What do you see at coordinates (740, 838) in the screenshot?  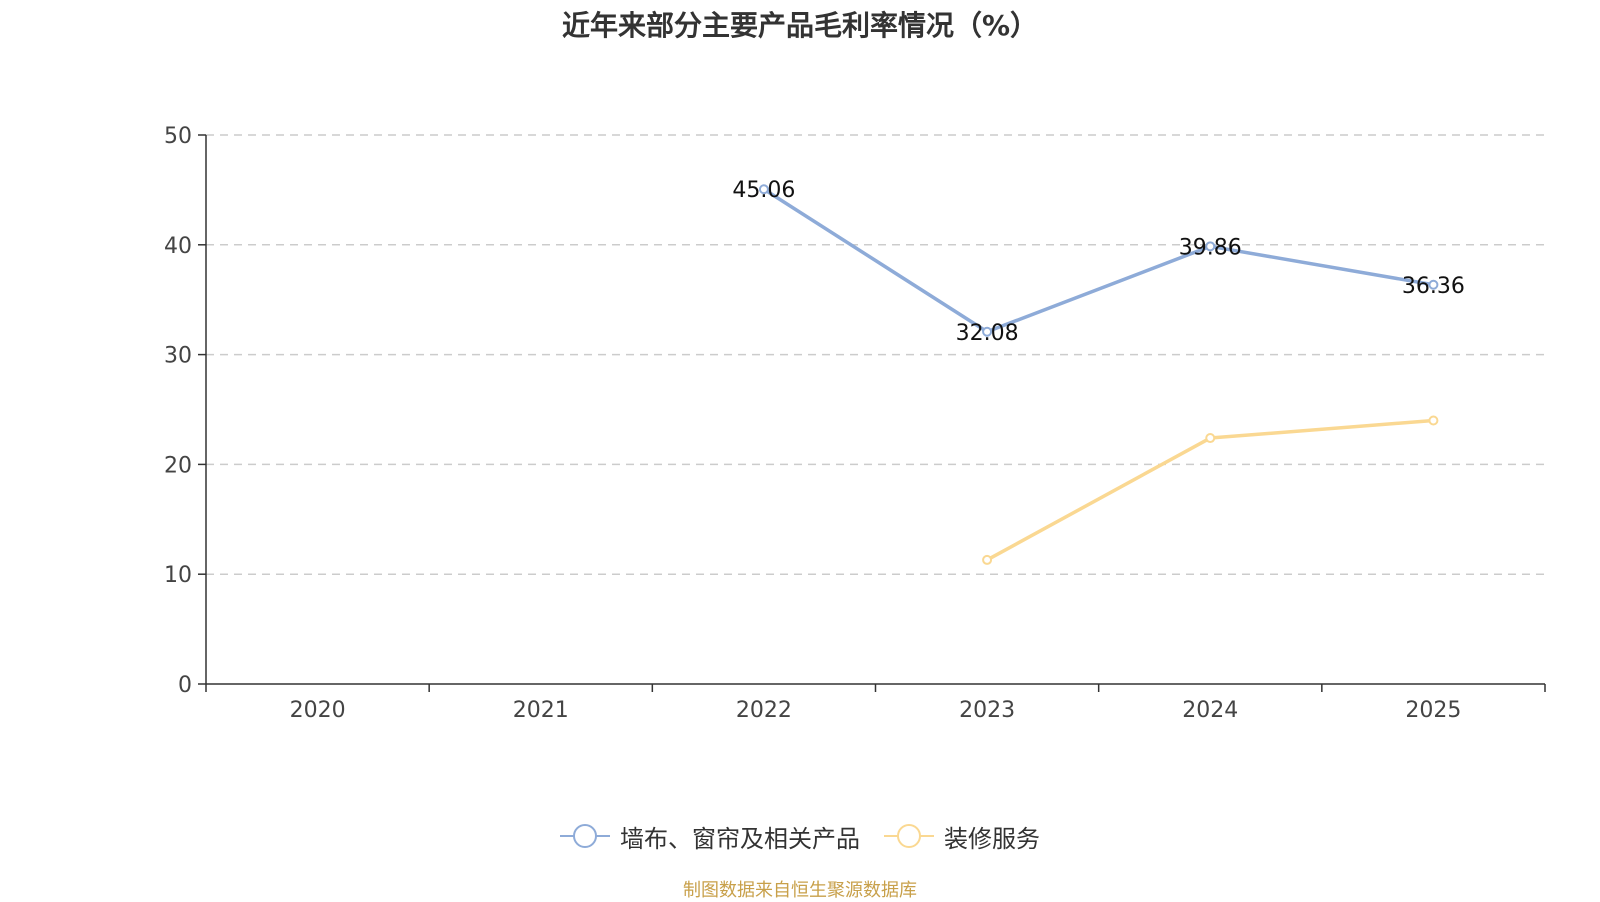 I see `legend-label: 墙布、窗帘及相关产品` at bounding box center [740, 838].